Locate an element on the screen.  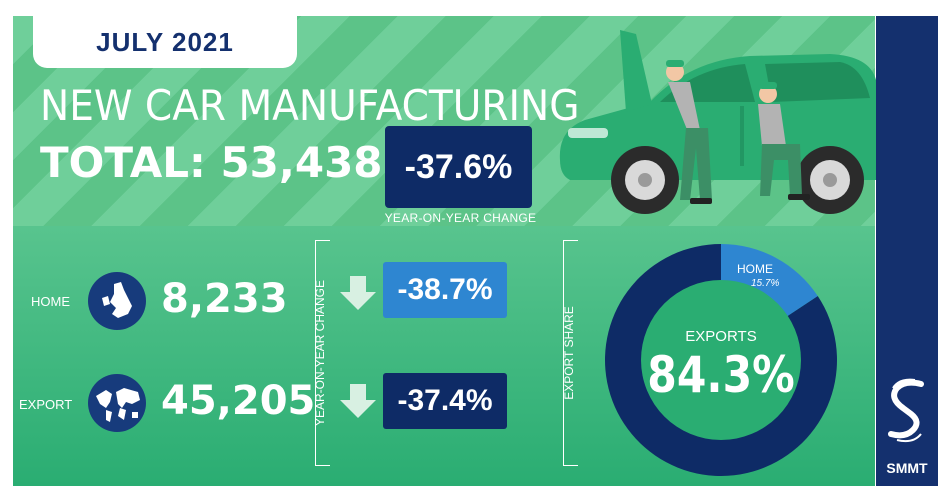
date-label: JULY 2021 is located at coordinates (165, 41).